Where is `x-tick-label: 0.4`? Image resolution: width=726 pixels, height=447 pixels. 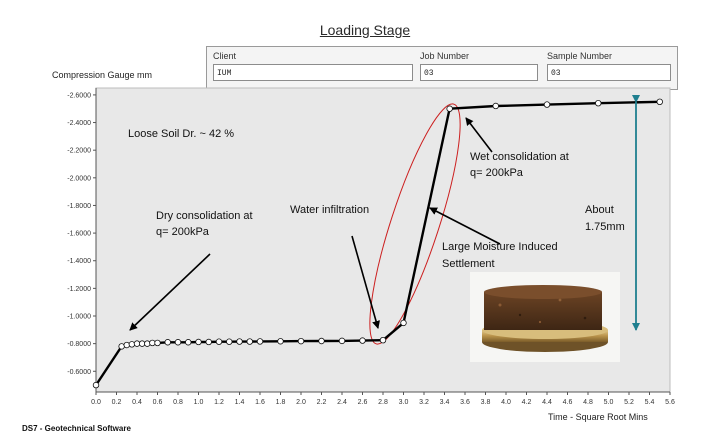 x-tick-label: 0.4 is located at coordinates (137, 402).